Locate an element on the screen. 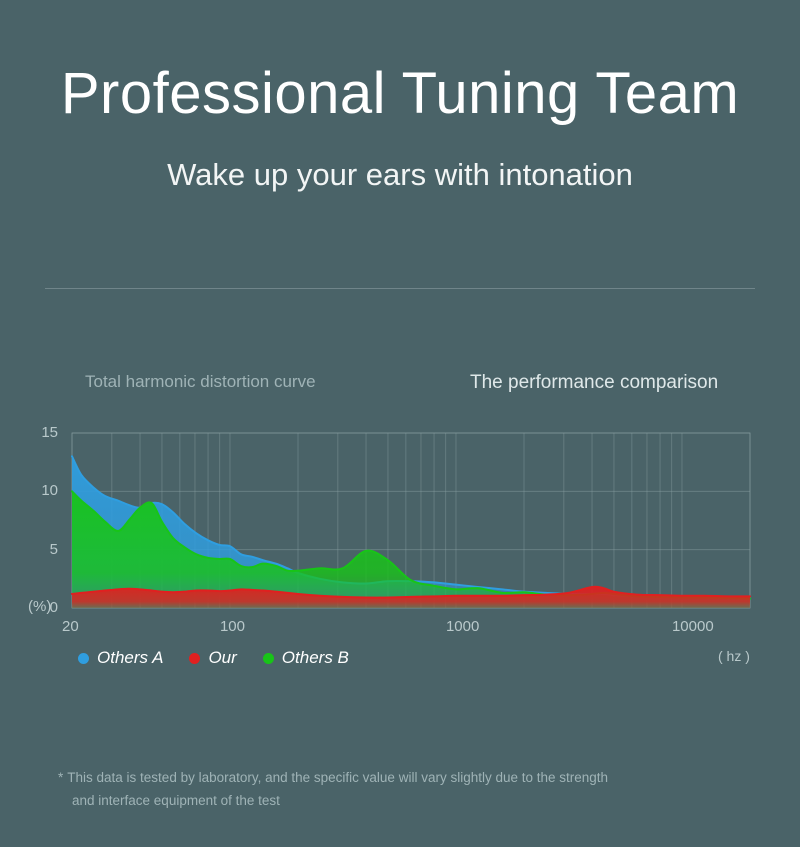  legend-item-others-a: Others A is located at coordinates (120, 658).